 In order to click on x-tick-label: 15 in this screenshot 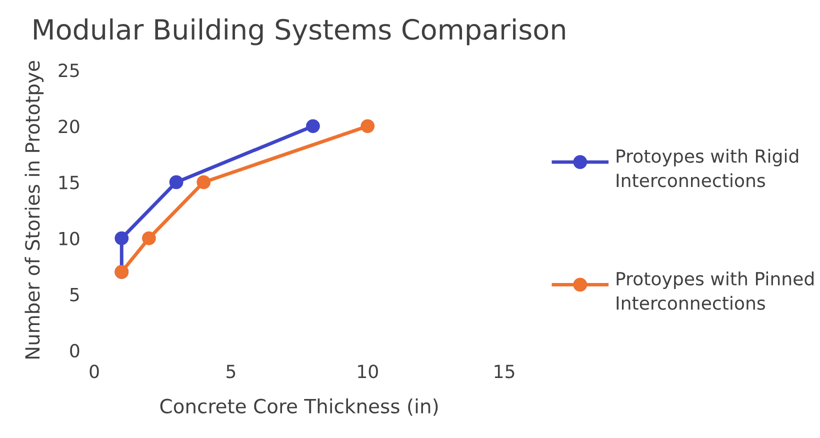, I will do `click(504, 371)`.